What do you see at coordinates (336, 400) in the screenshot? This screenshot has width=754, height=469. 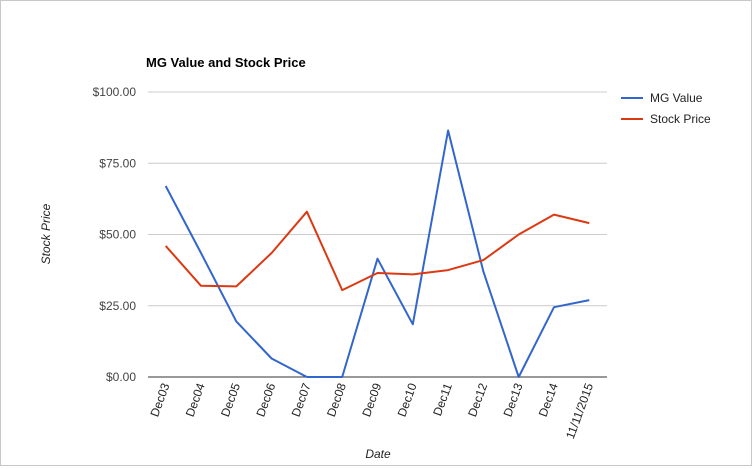 I see `x-tick-label: Dec08` at bounding box center [336, 400].